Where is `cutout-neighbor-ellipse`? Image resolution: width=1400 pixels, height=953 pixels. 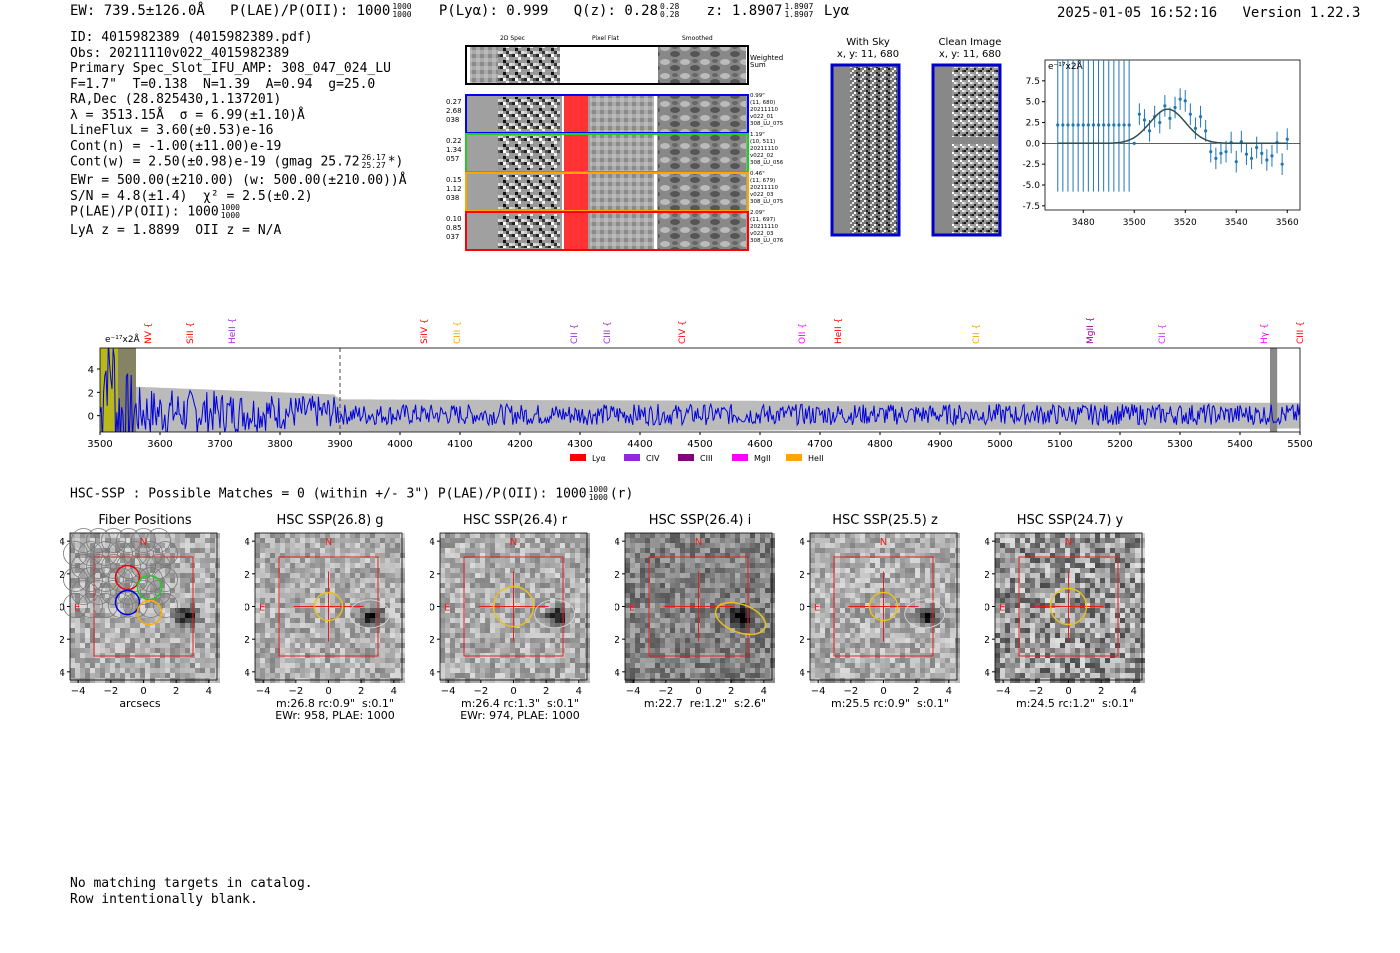
cutout-neighbor-ellipse is located at coordinates (555, 614).